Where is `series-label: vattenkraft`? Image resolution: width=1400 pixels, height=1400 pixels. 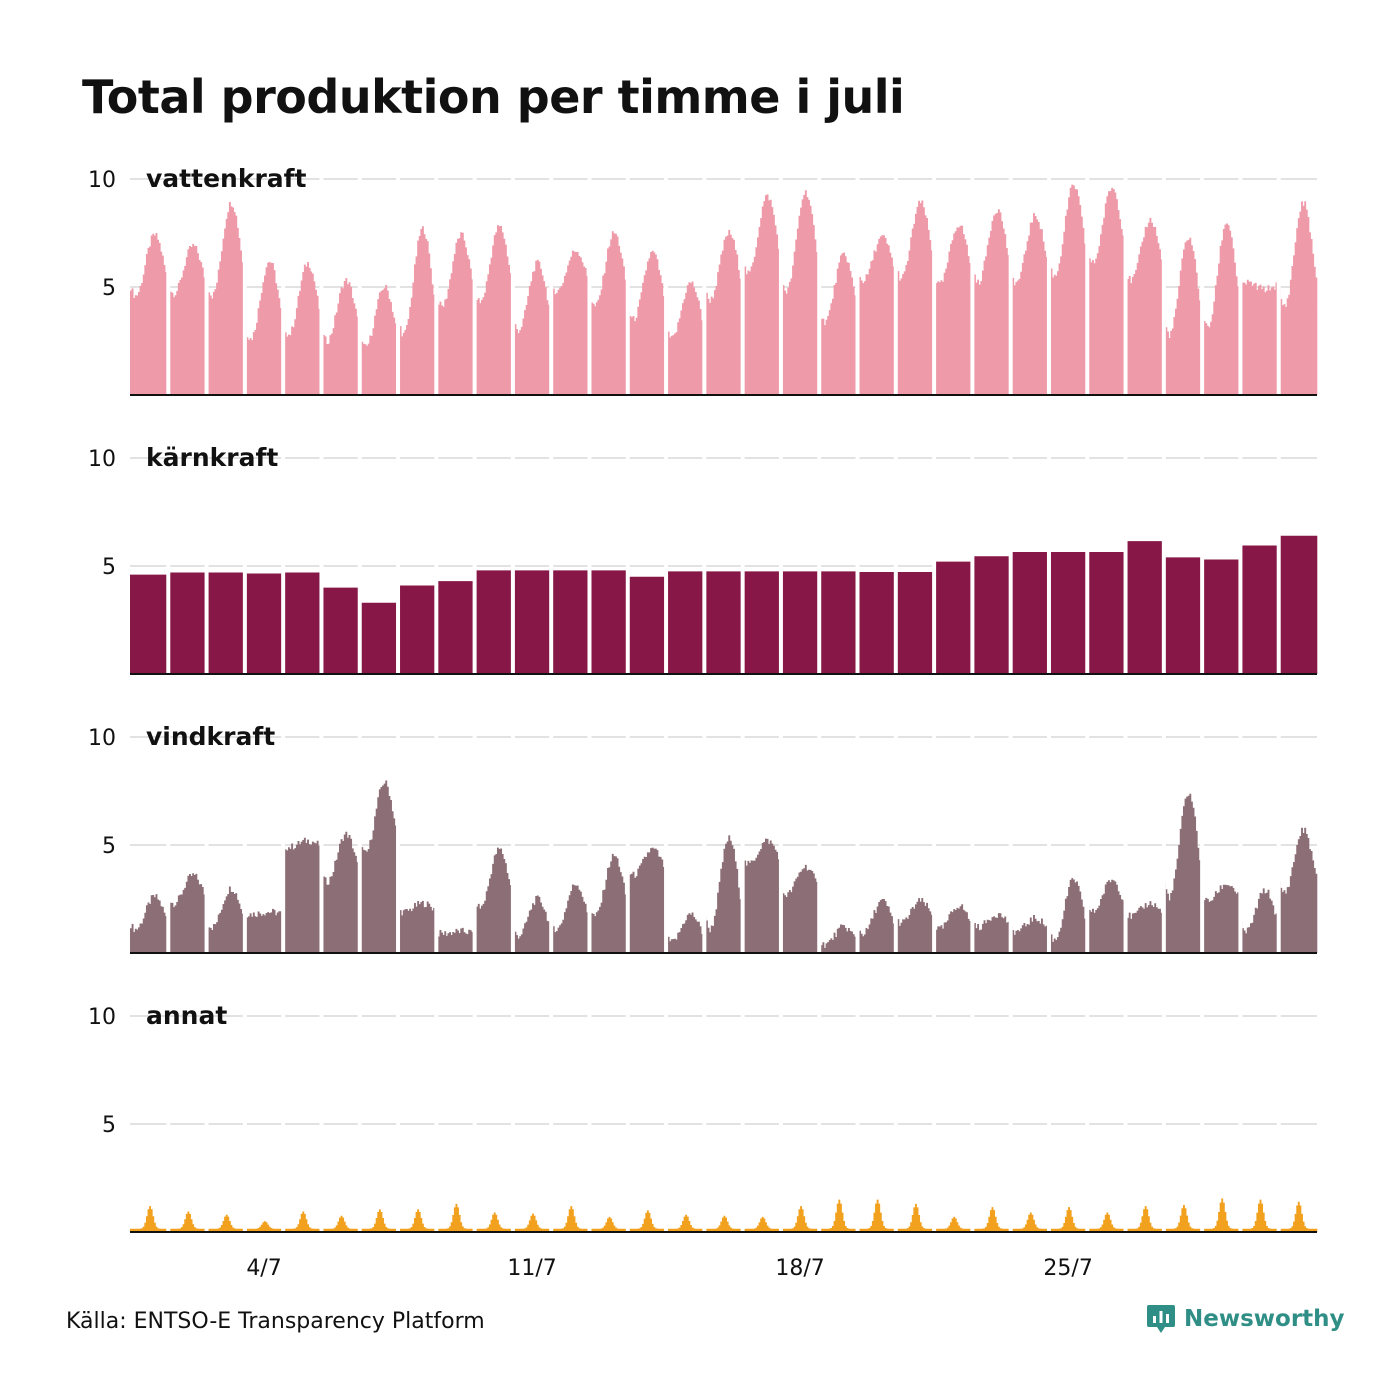
series-label: vattenkraft is located at coordinates (226, 178).